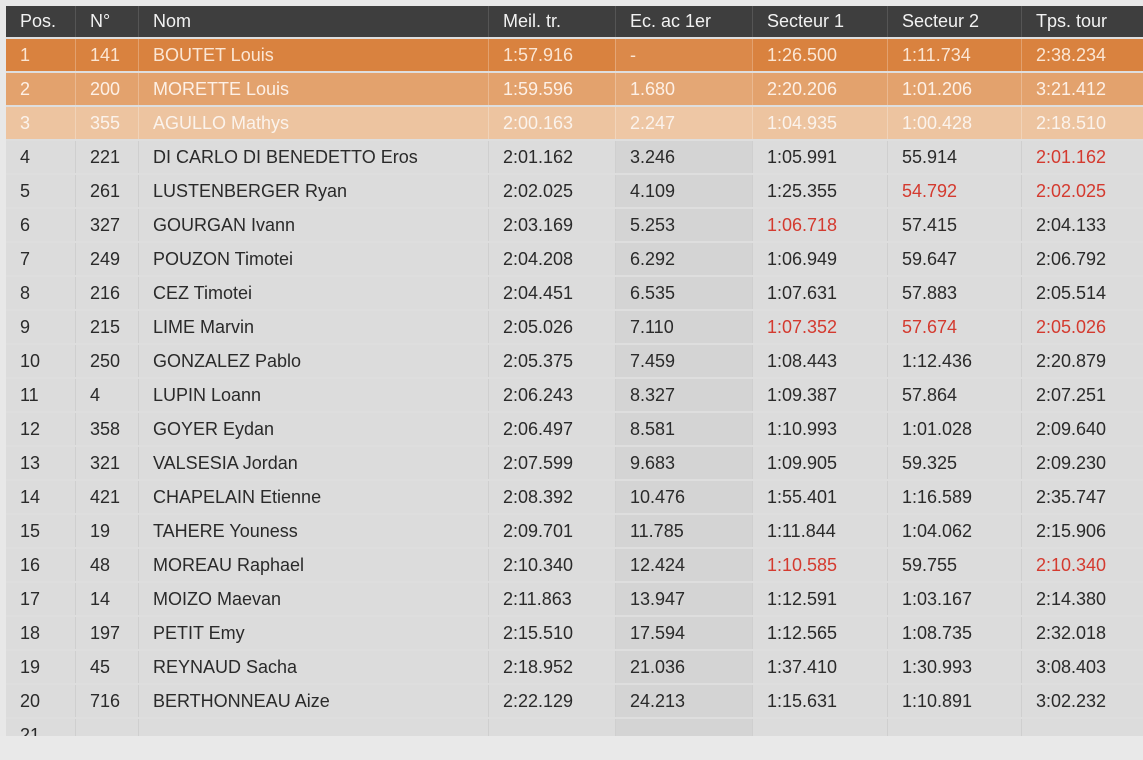 The image size is (1143, 760). What do you see at coordinates (25, 122) in the screenshot?
I see `cell-pos: 3` at bounding box center [25, 122].